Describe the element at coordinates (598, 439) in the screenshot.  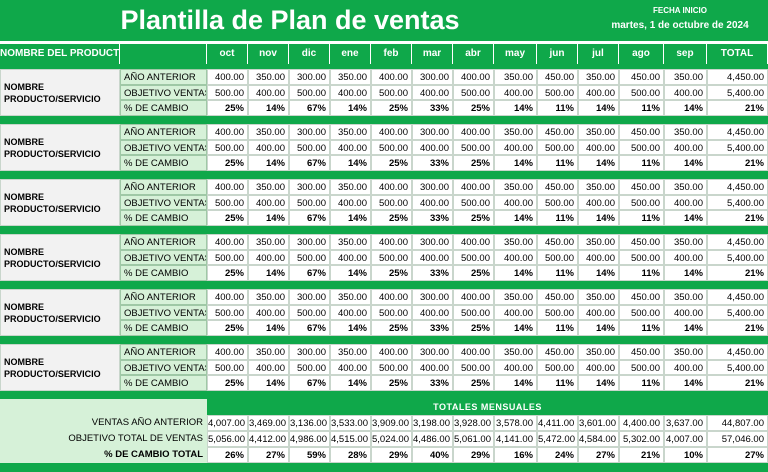
I see `cell: 4,584.00` at that location.